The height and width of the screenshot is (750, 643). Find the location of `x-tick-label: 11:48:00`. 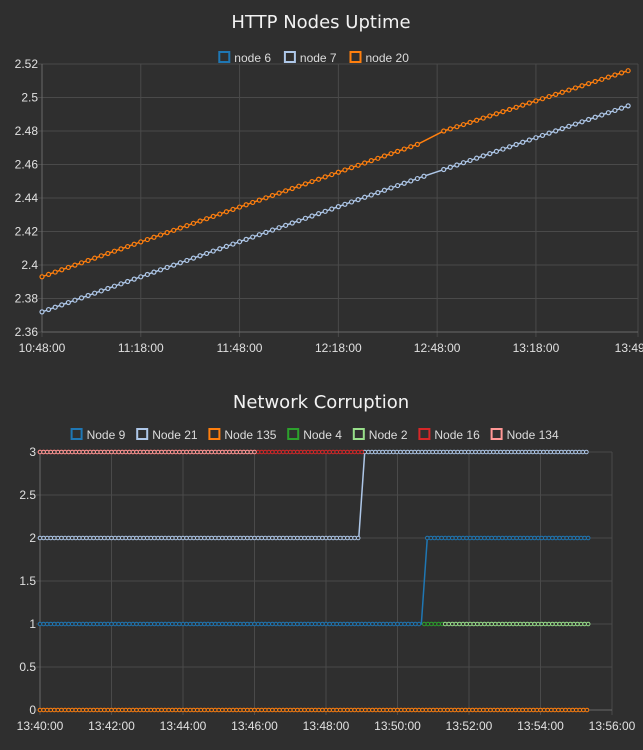

x-tick-label: 11:48:00 is located at coordinates (240, 348).